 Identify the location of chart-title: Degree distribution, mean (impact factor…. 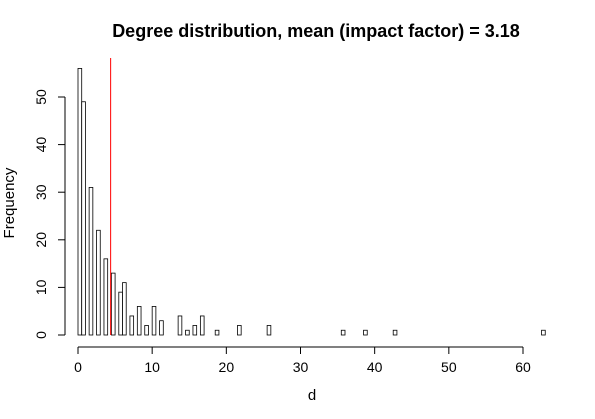
(316, 31).